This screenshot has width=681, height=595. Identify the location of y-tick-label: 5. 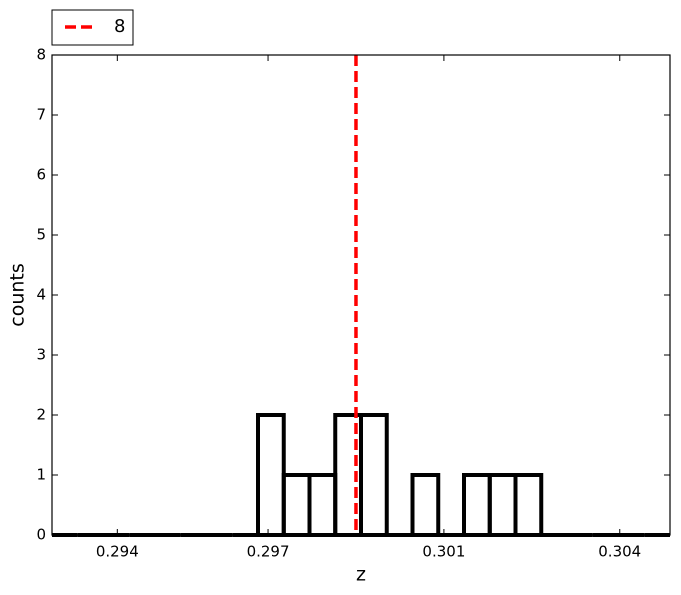
(41, 235).